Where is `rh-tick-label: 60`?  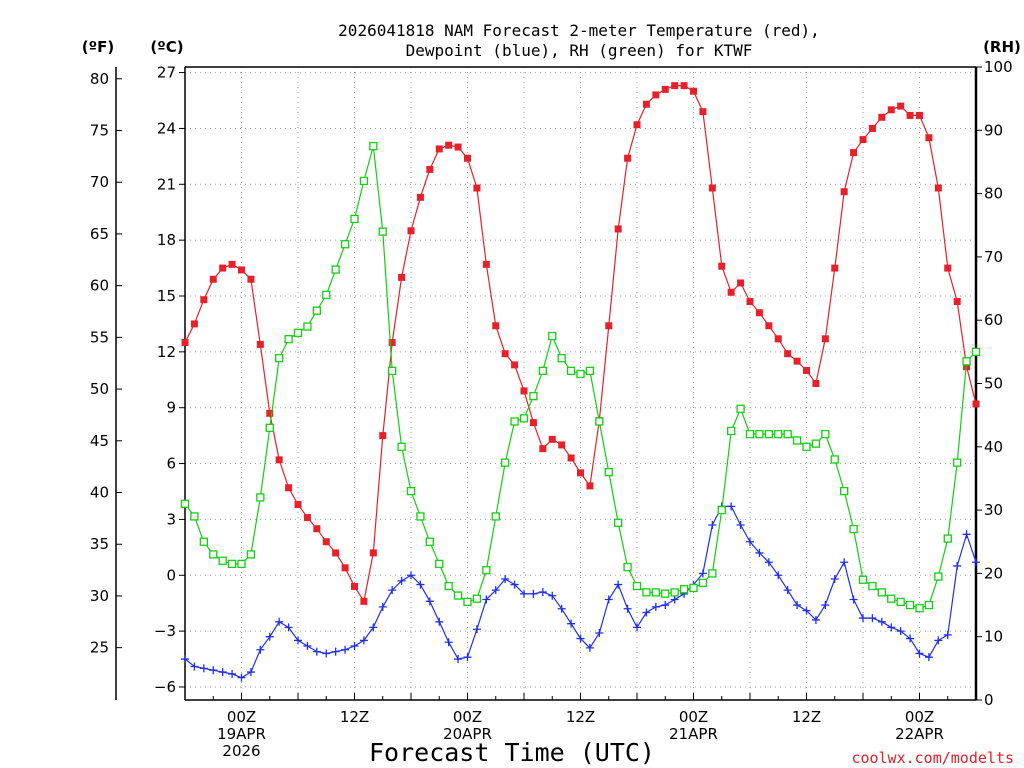
rh-tick-label: 60 is located at coordinates (993, 320).